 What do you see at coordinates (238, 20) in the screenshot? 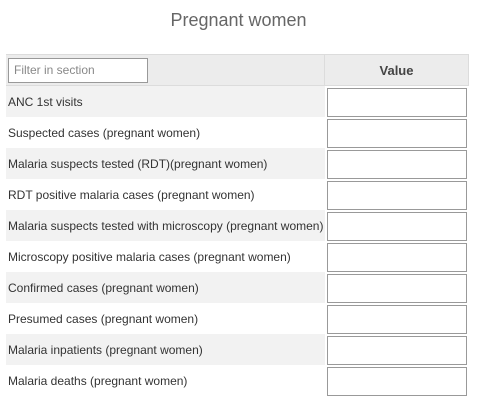
I see `section-title: Pregnant women` at bounding box center [238, 20].